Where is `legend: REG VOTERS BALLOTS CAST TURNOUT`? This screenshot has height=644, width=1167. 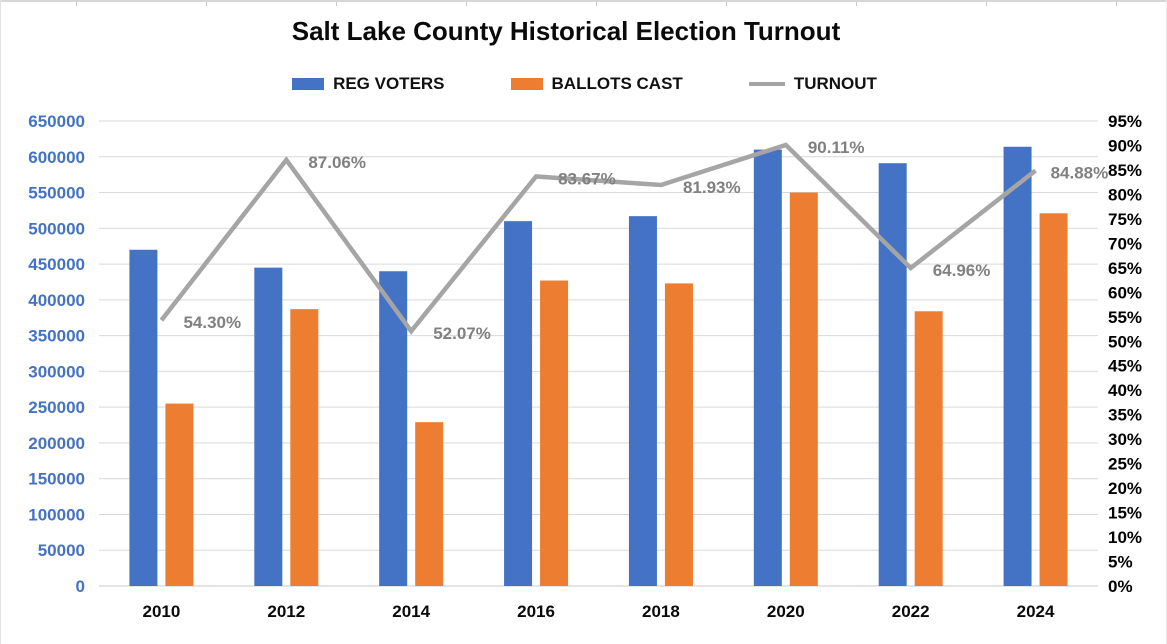 legend: REG VOTERS BALLOTS CAST TURNOUT is located at coordinates (583, 84).